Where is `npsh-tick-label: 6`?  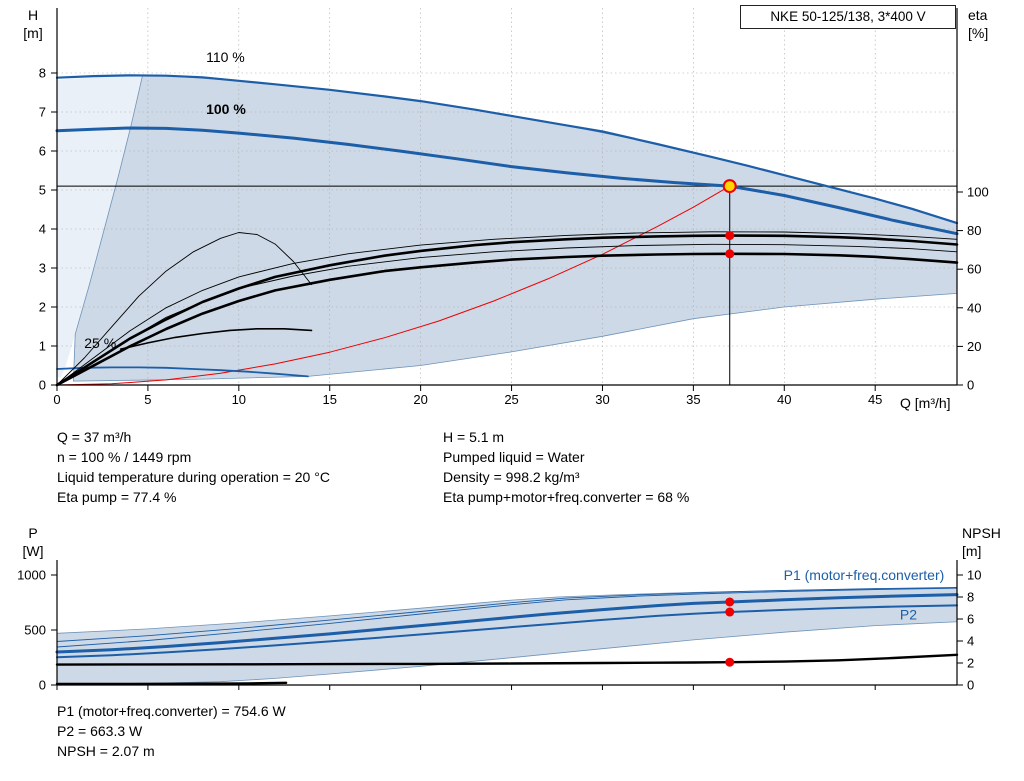
npsh-tick-label: 6 is located at coordinates (970, 619).